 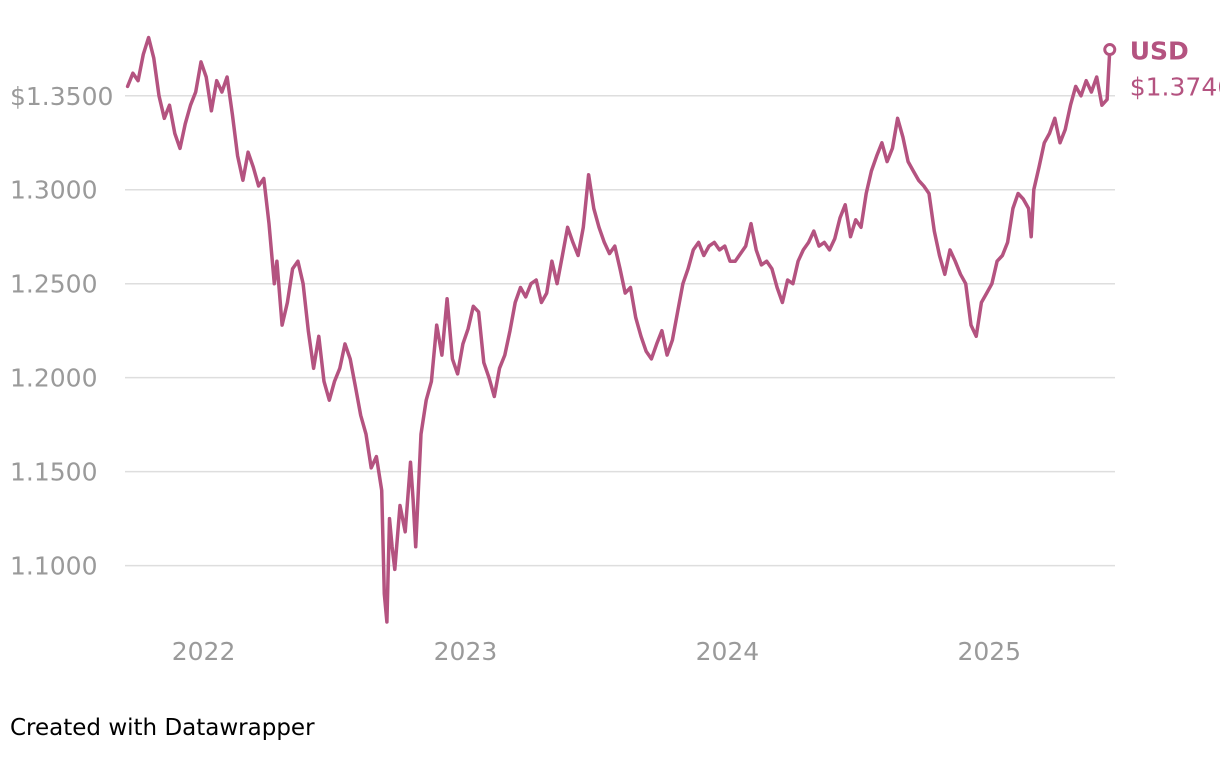 What do you see at coordinates (1175, 87) in the screenshot?
I see `series-value-label: $1.3746` at bounding box center [1175, 87].